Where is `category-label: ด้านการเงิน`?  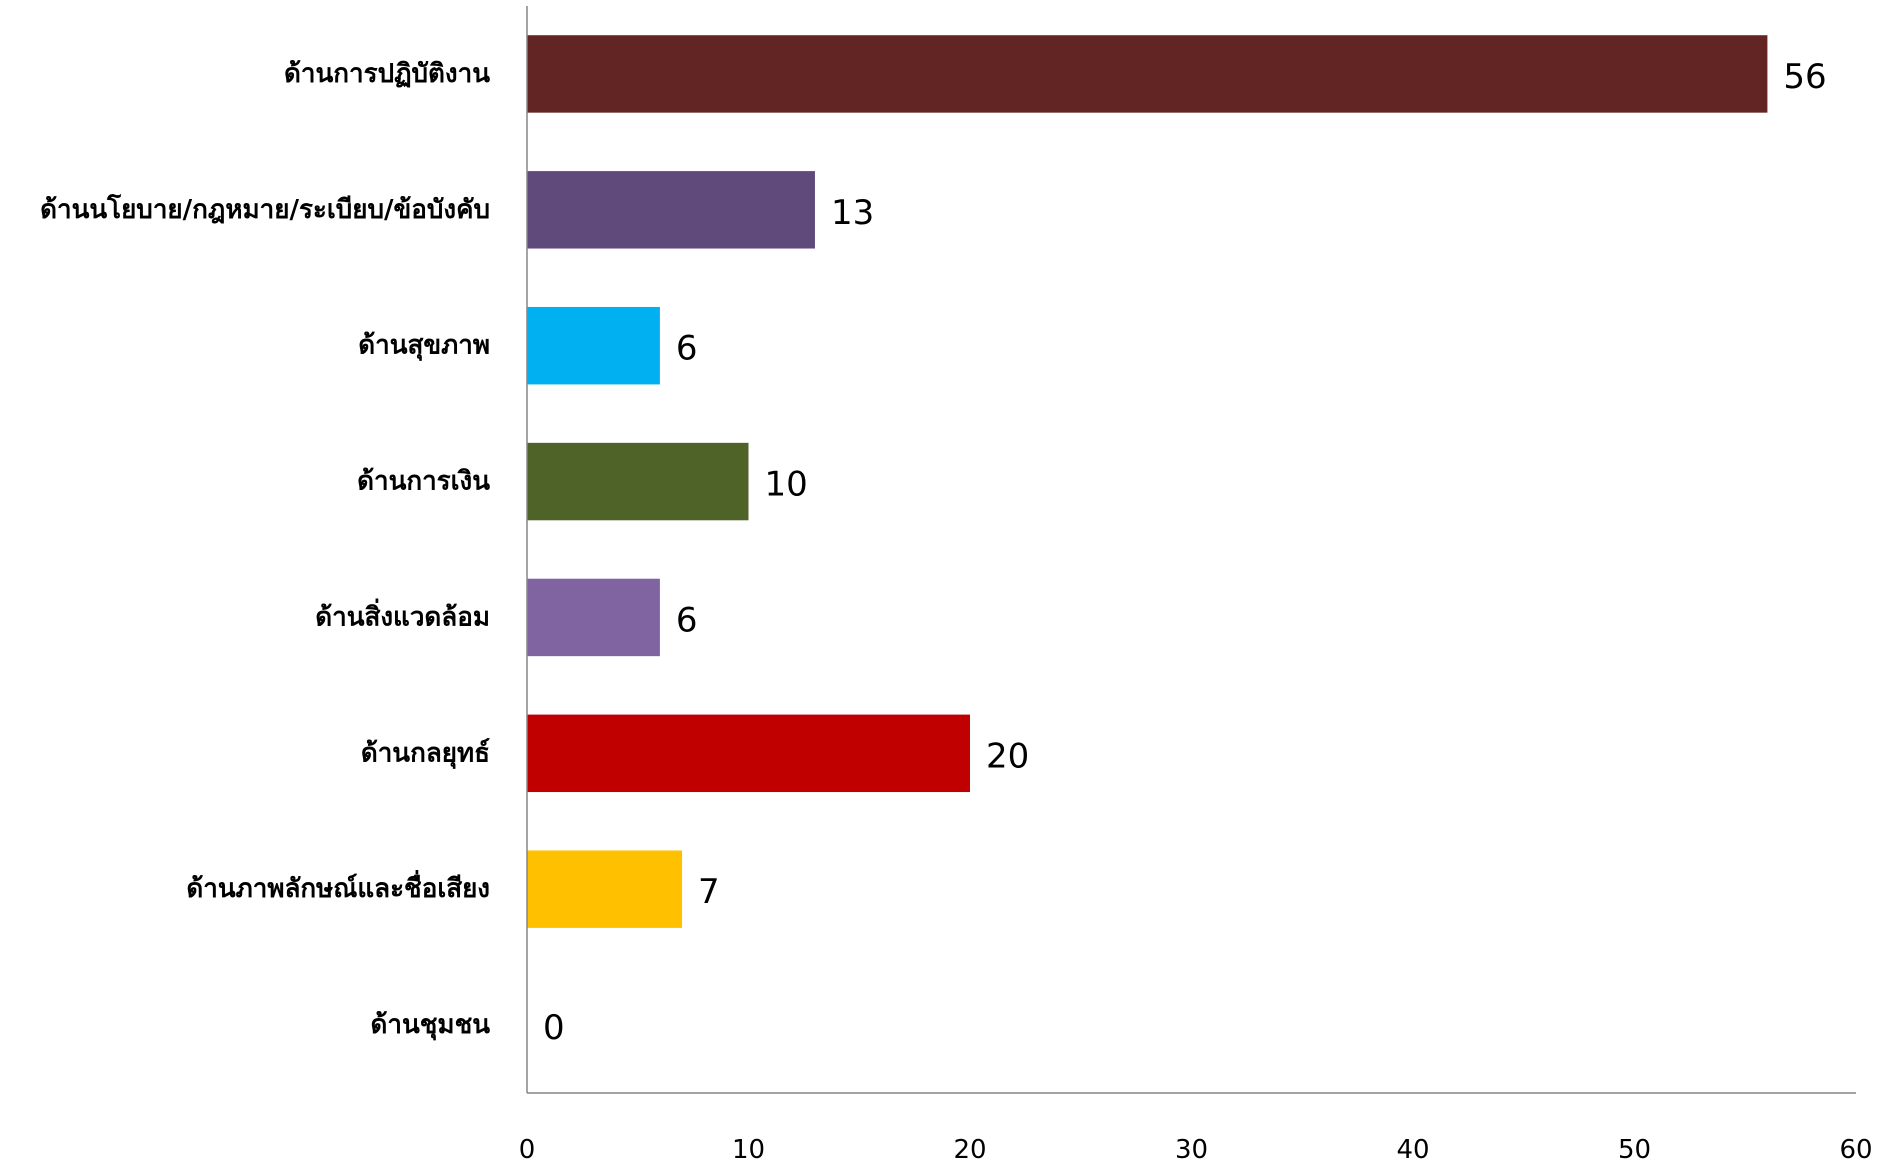 category-label: ด้านการเงิน is located at coordinates (423, 482).